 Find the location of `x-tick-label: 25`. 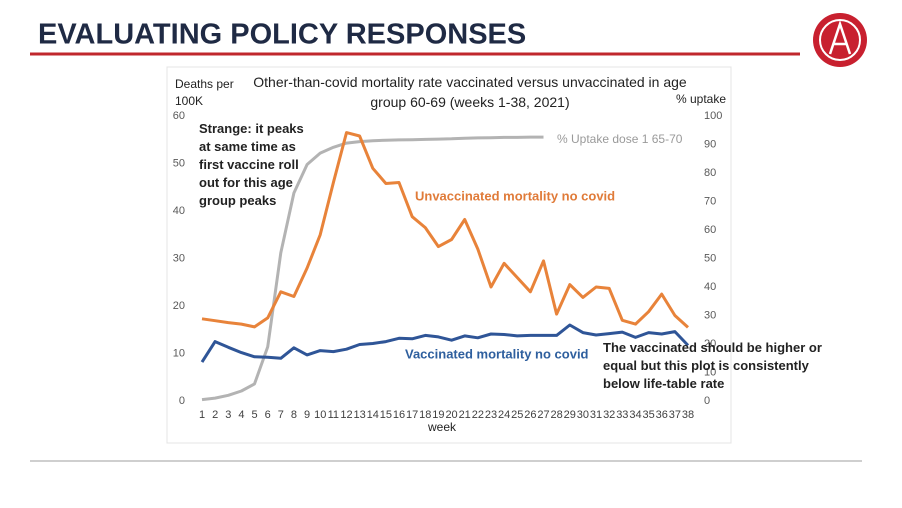

x-tick-label: 25 is located at coordinates (517, 415).